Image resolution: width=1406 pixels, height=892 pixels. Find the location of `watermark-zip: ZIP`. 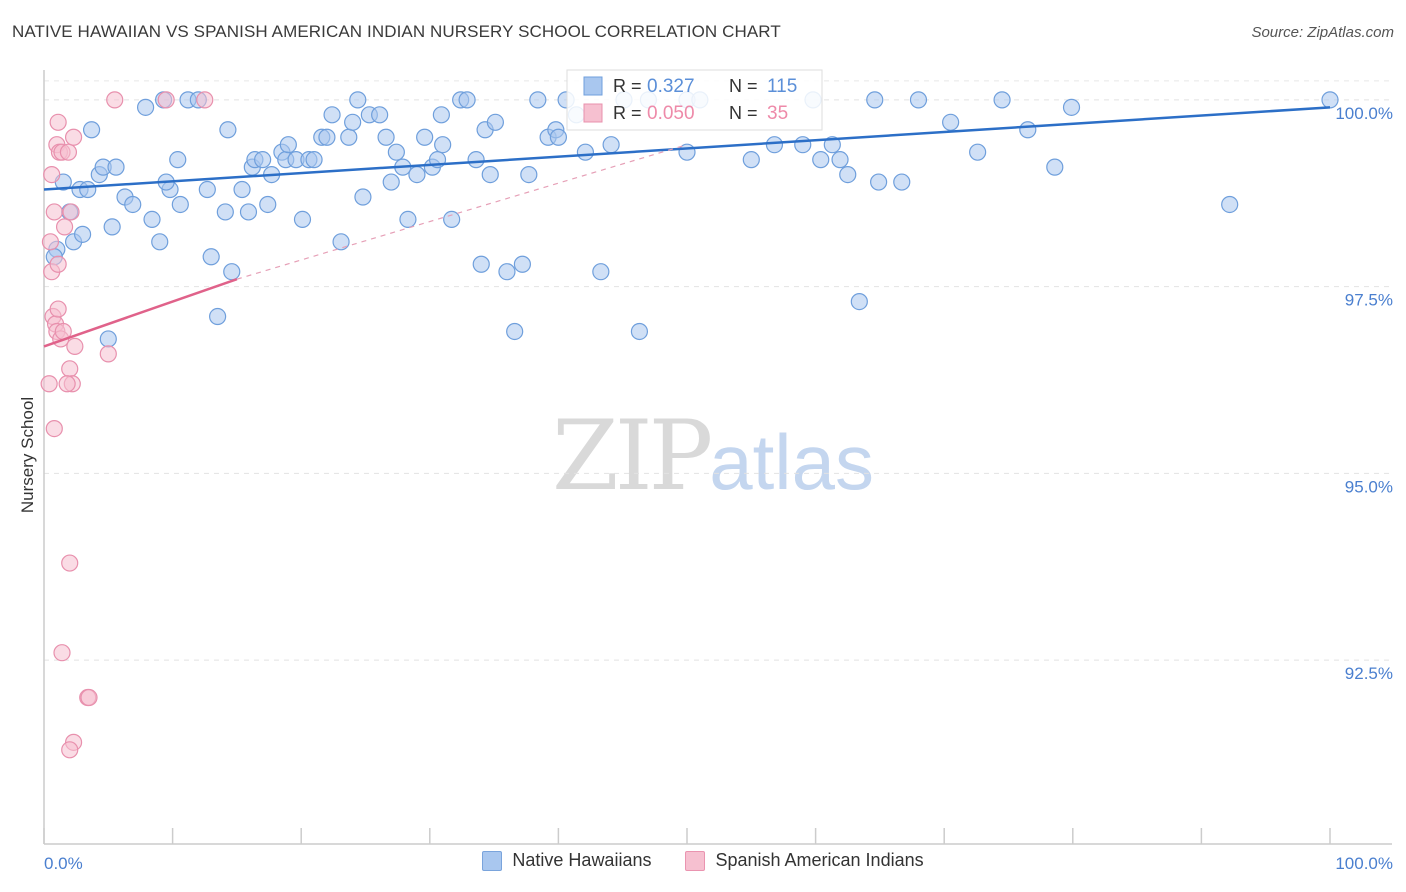

watermark-zip: ZIP is located at coordinates (632, 456).